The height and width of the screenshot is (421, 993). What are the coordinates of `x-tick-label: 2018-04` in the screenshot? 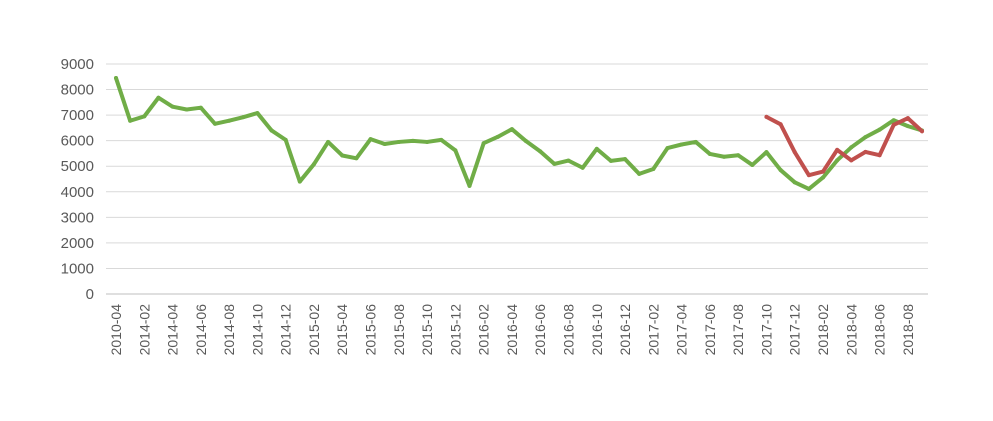 It's located at (851, 330).